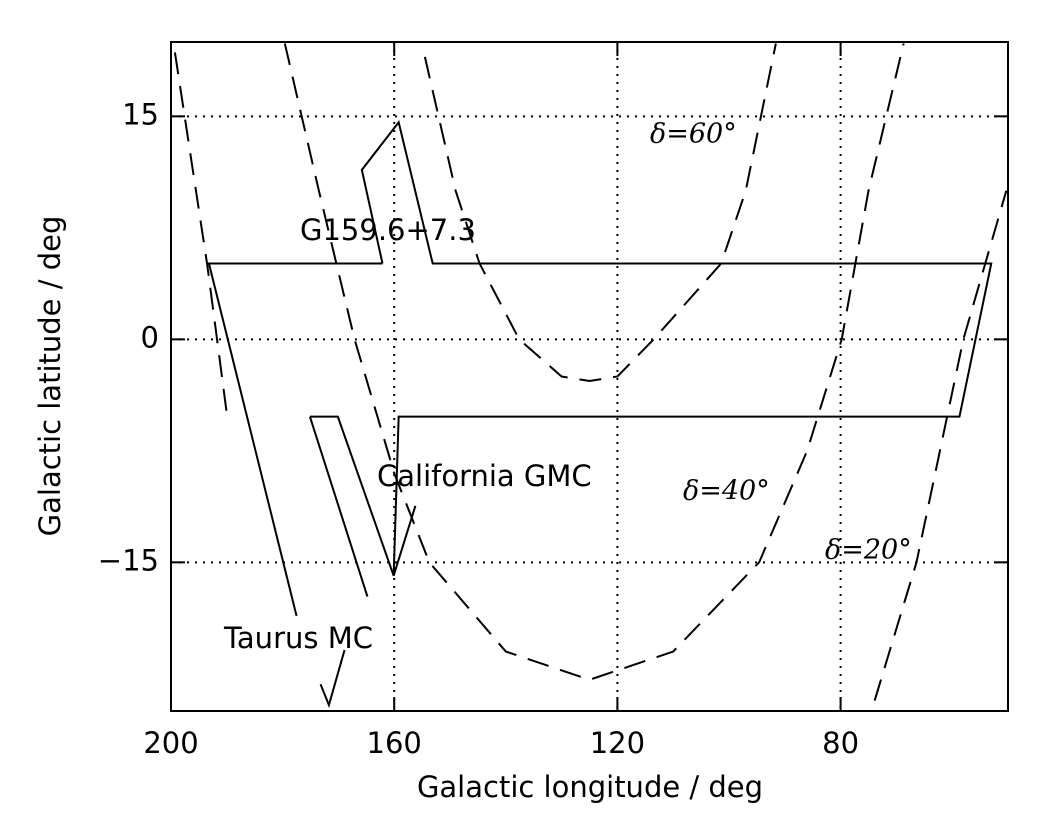  Describe the element at coordinates (600, 212) in the screenshot. I see `dashed-line` at that location.